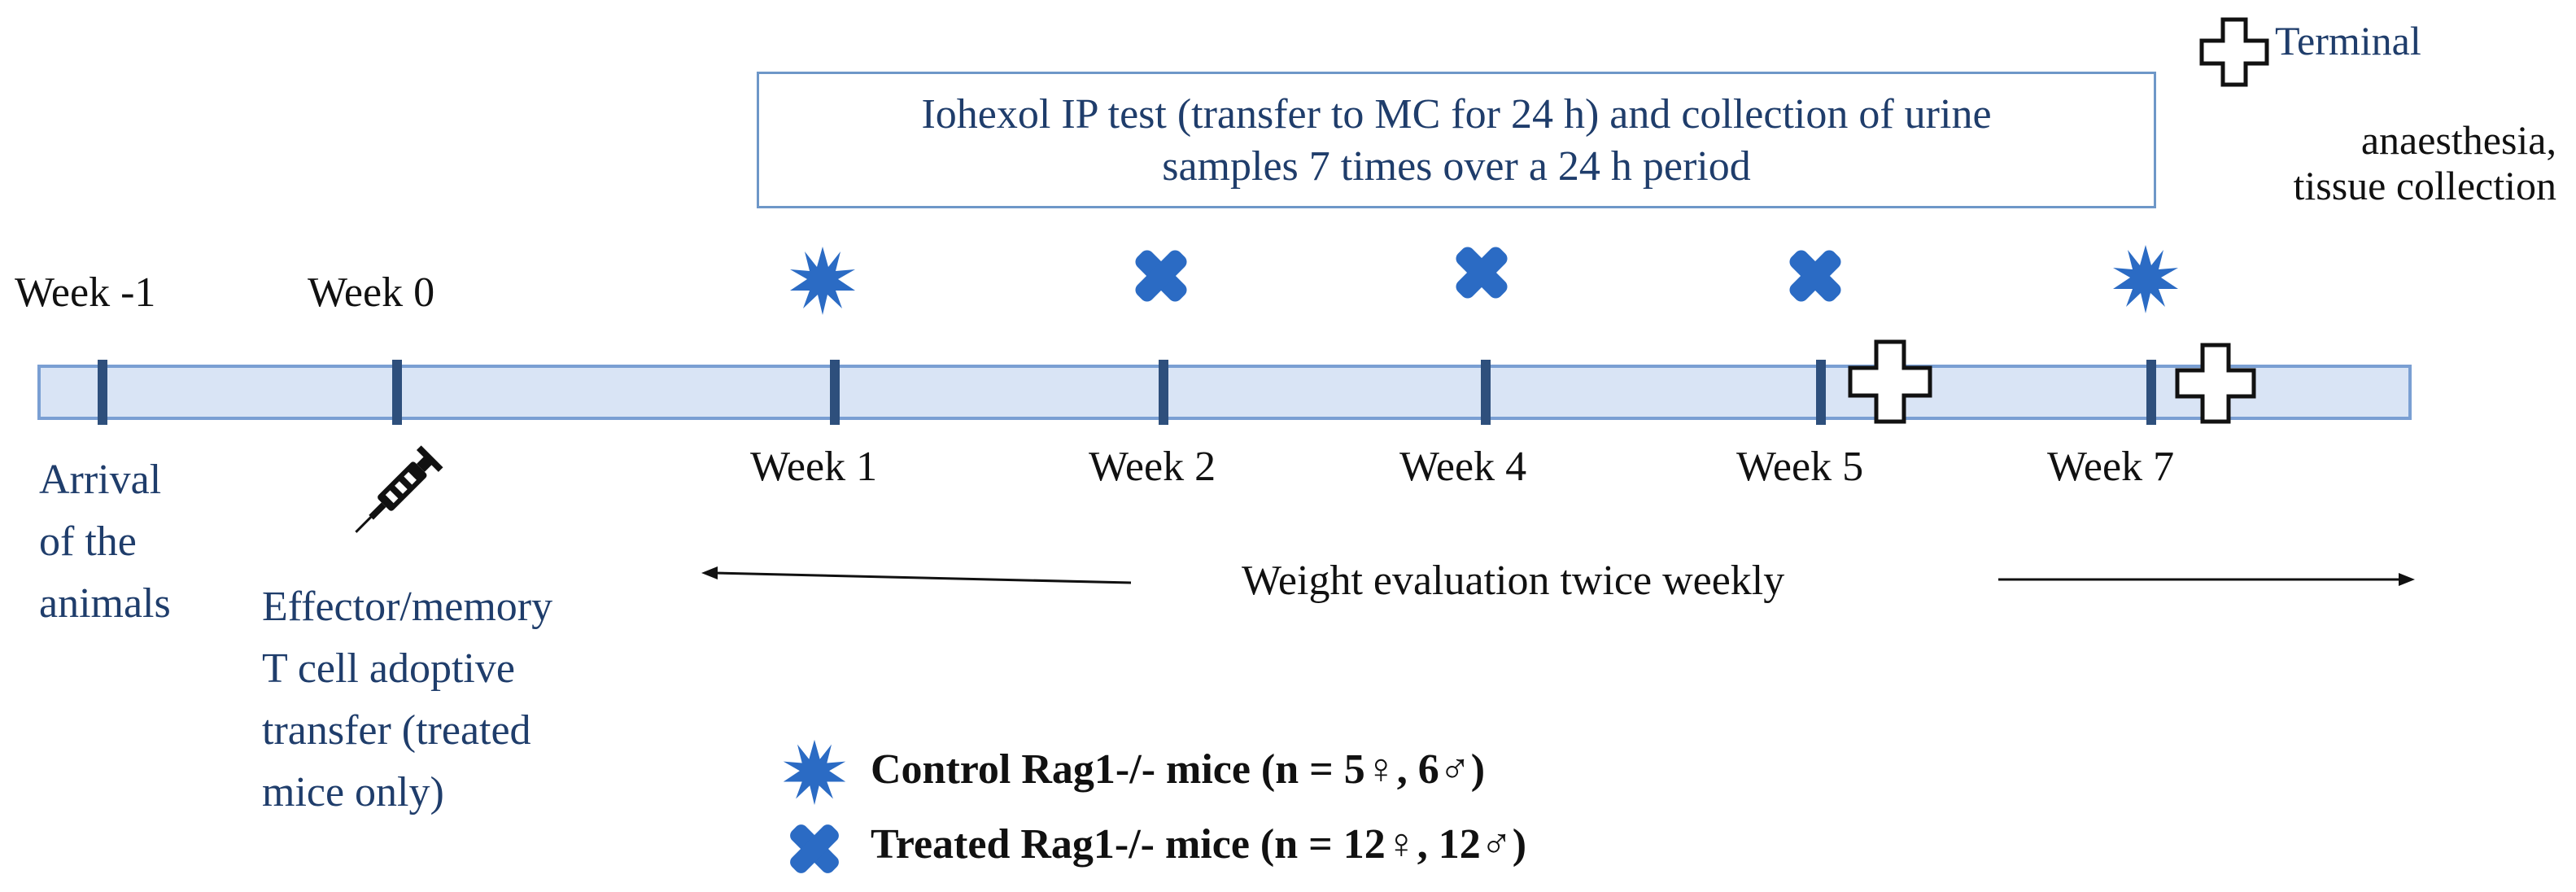 Image resolution: width=2576 pixels, height=892 pixels. I want to click on iohexol-line-2: samples 7 times over a 24 h period, so click(1456, 166).